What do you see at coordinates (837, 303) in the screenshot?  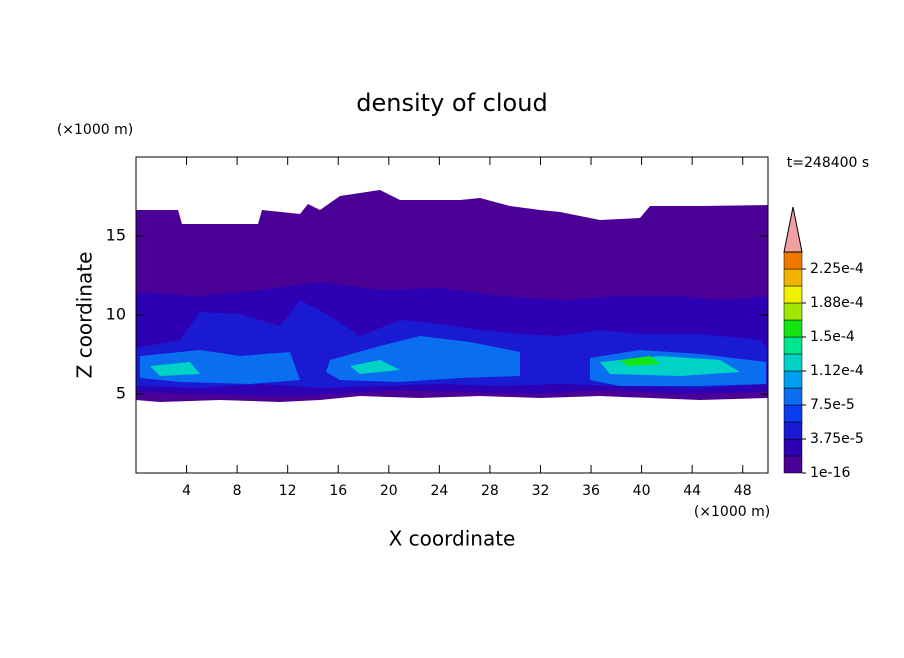 I see `colorbar-tick-label: 1.88e-4` at bounding box center [837, 303].